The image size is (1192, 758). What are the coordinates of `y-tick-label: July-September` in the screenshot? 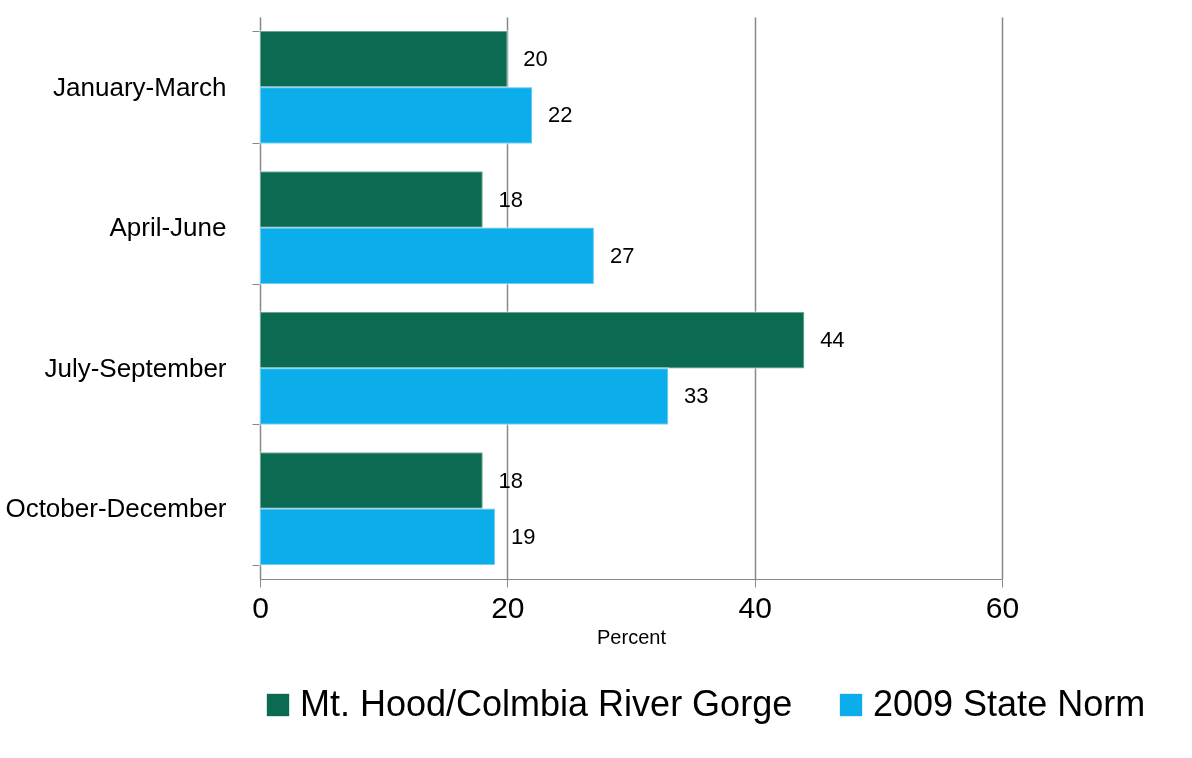 It's located at (135, 367).